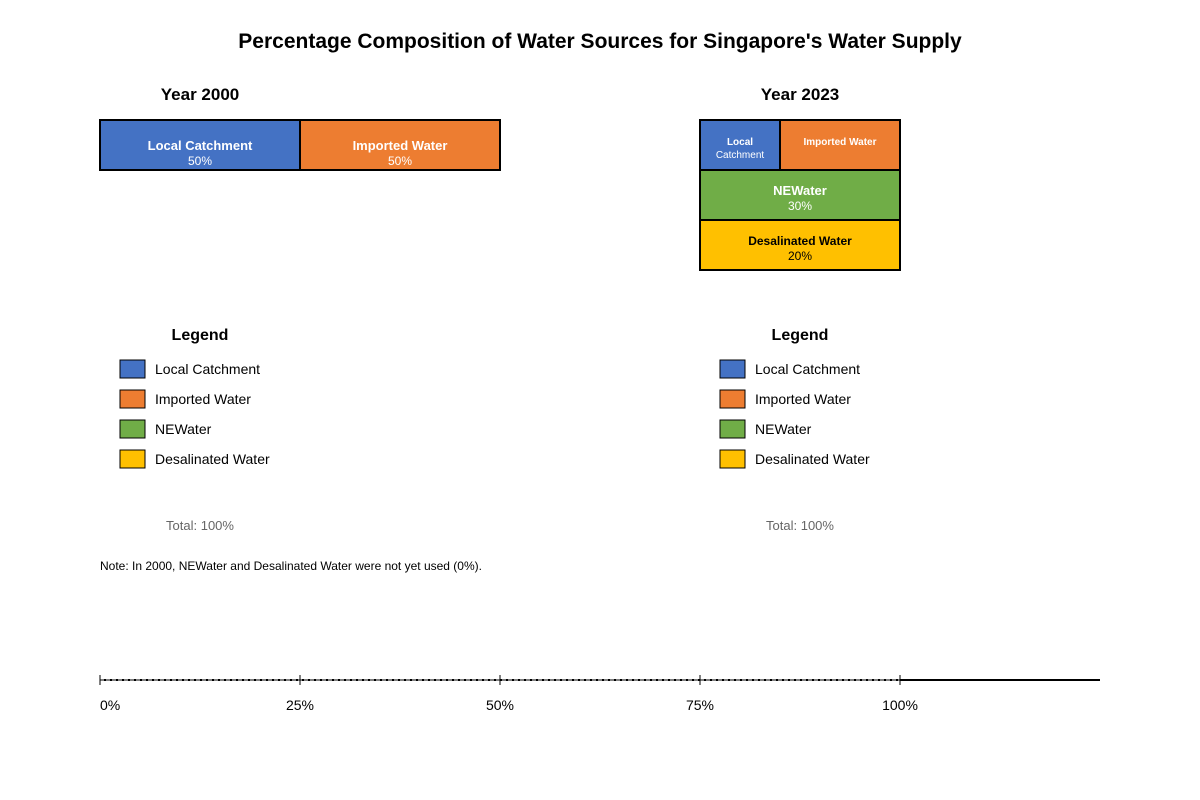 The height and width of the screenshot is (800, 1200). What do you see at coordinates (700, 705) in the screenshot?
I see `axis-tick-label: 75%` at bounding box center [700, 705].